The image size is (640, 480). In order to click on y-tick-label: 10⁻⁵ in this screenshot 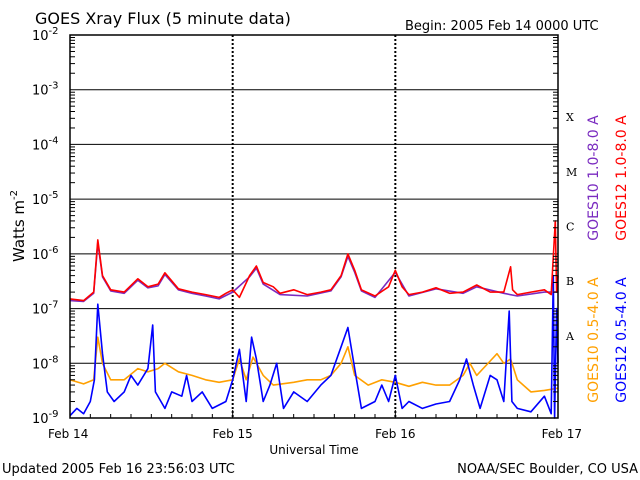, I will do `click(45, 199)`.